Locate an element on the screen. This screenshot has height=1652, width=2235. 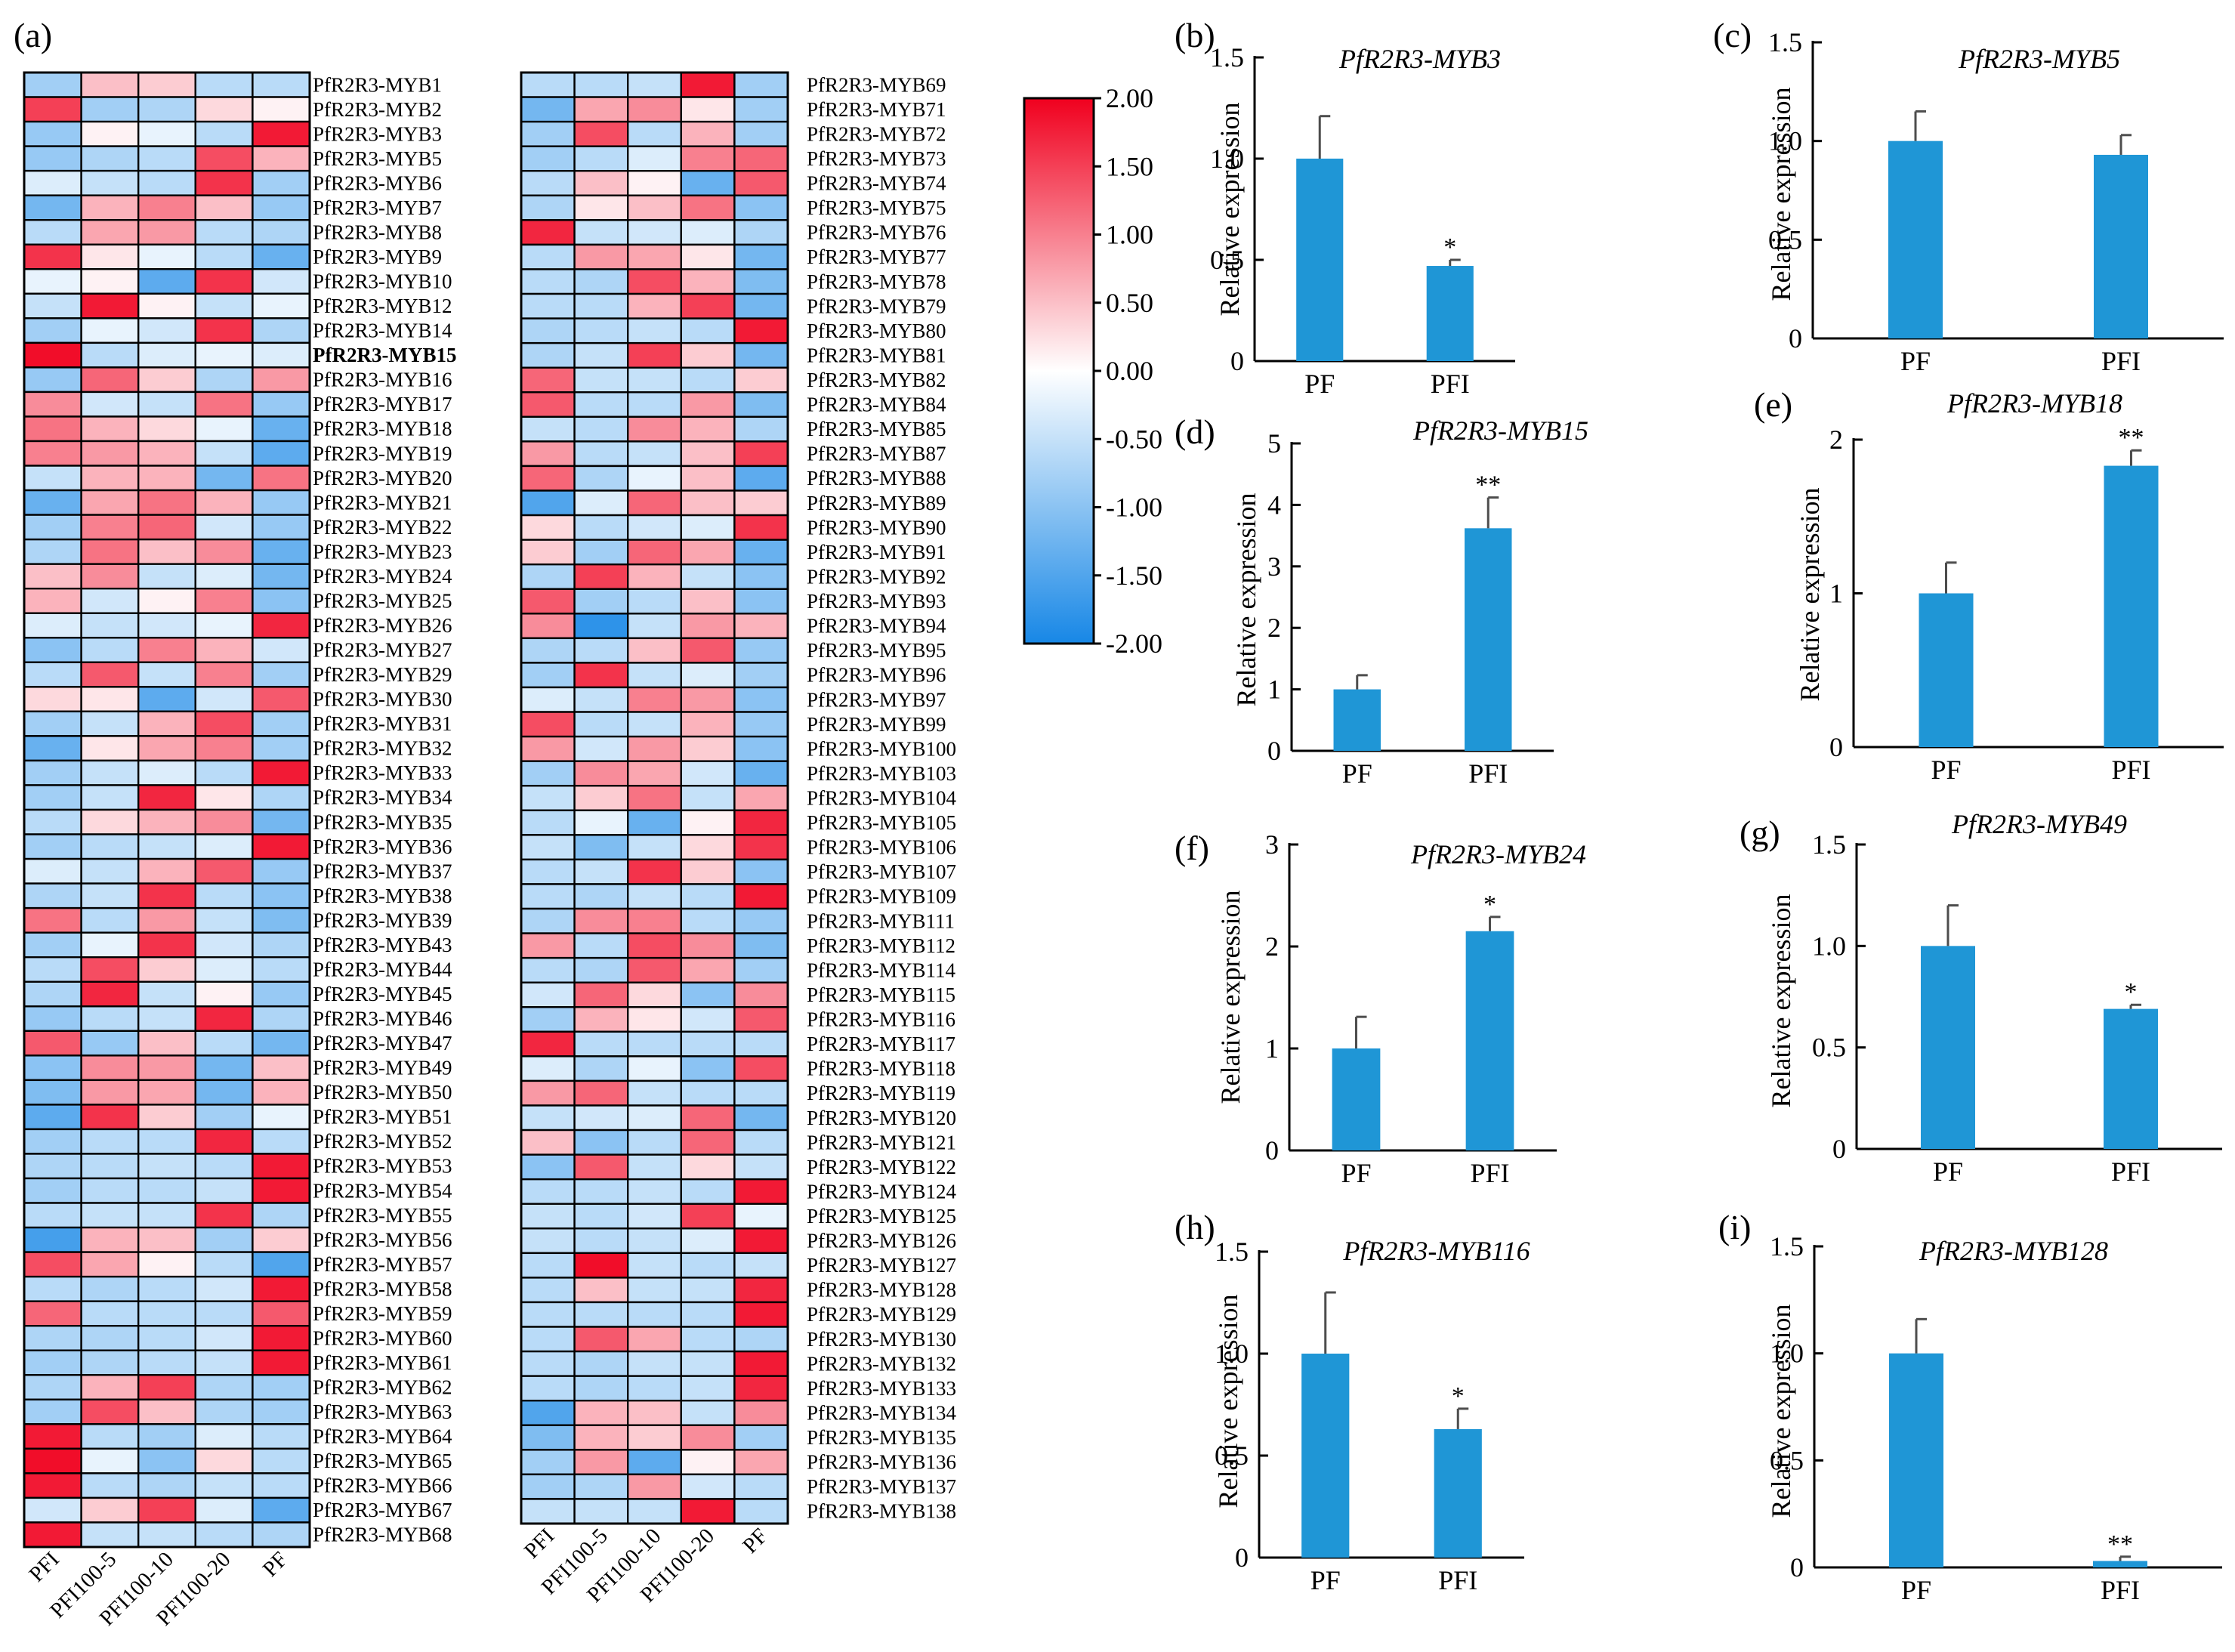
row-label: PfR2R3-MYB63 is located at coordinates (383, 1411).